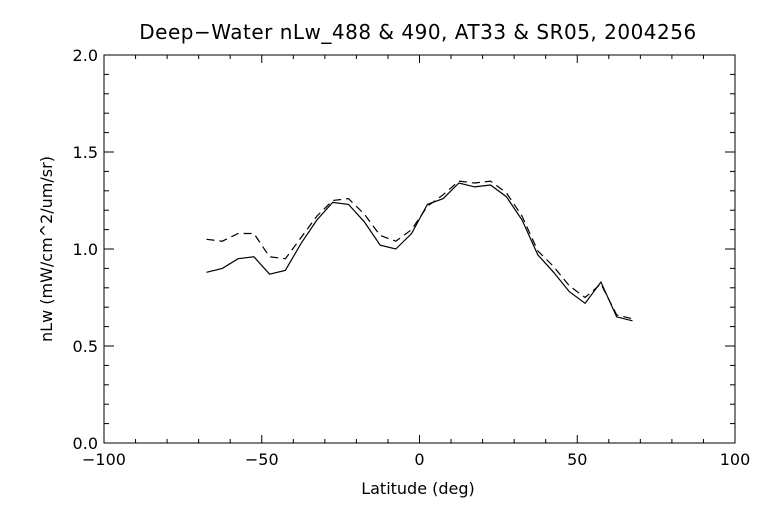  Describe the element at coordinates (85, 249) in the screenshot. I see `y-tick-label: 1.0` at that location.